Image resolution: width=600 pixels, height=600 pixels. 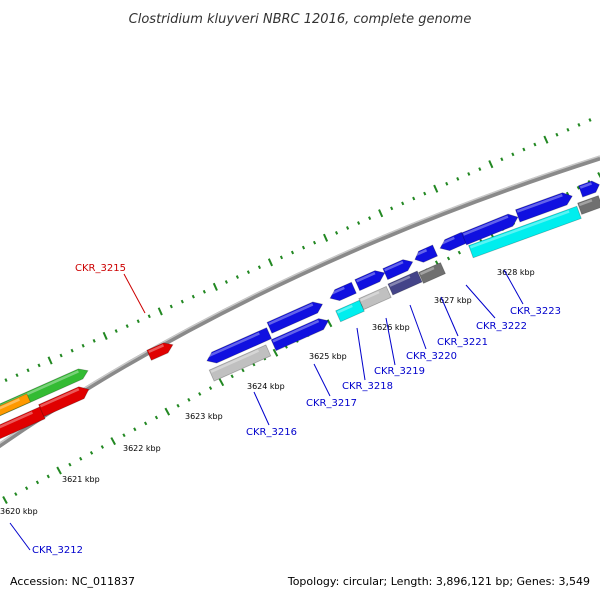 What do you see at coordinates (462, 342) in the screenshot?
I see `gene-label: CKR_3221` at bounding box center [462, 342].